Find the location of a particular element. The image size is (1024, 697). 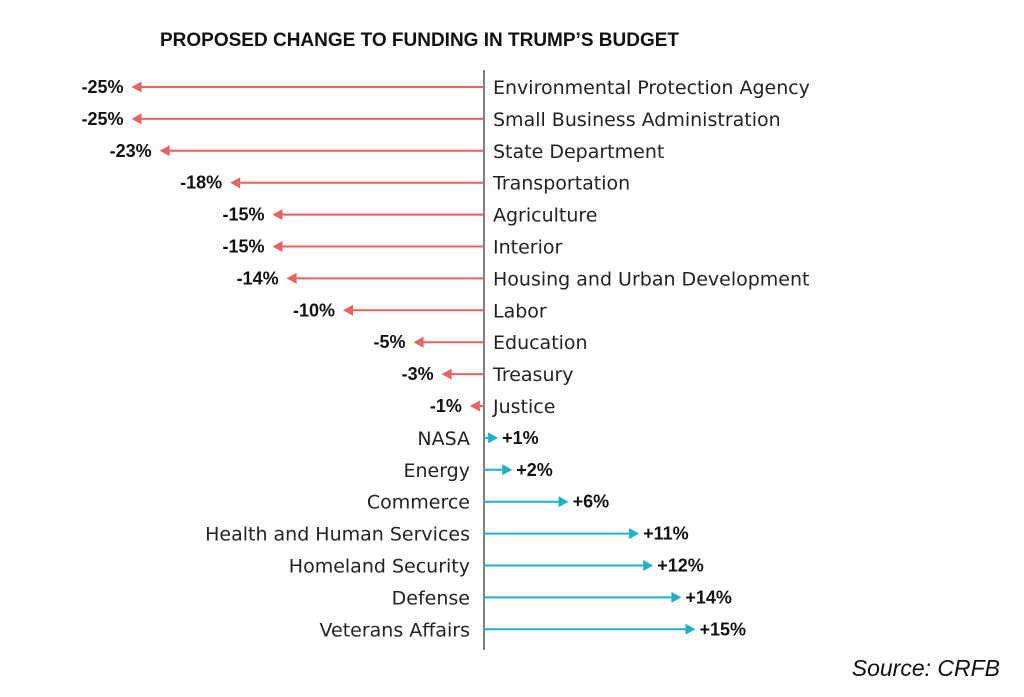

bar-row: Health and Human Services +11% is located at coordinates (447, 535).